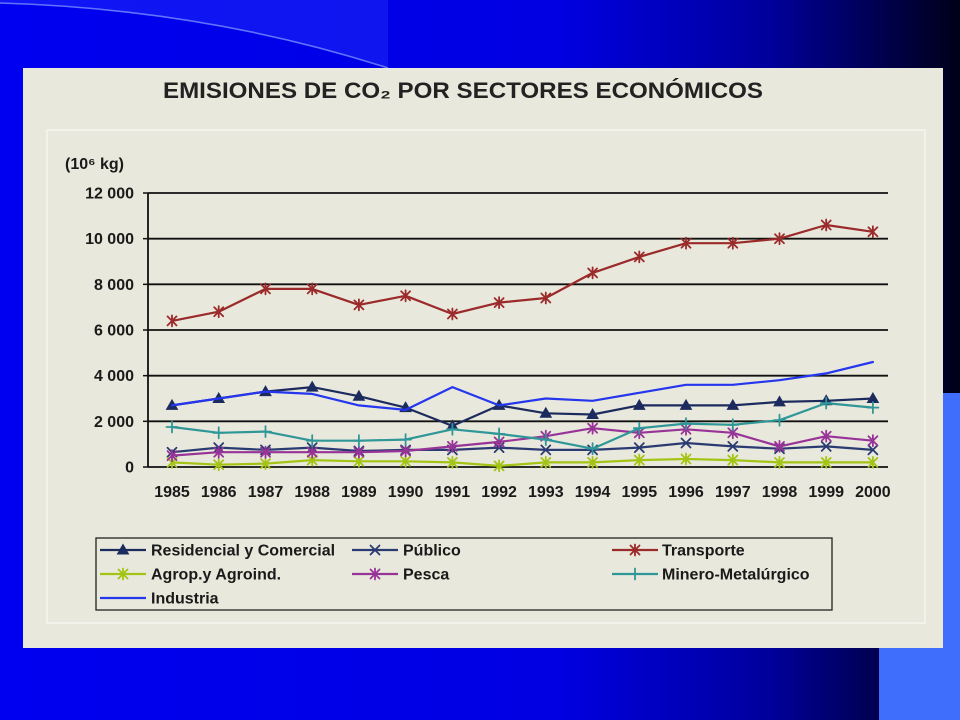 The width and height of the screenshot is (960, 720). What do you see at coordinates (522, 406) in the screenshot?
I see `residencial-y-comercial-line` at bounding box center [522, 406].